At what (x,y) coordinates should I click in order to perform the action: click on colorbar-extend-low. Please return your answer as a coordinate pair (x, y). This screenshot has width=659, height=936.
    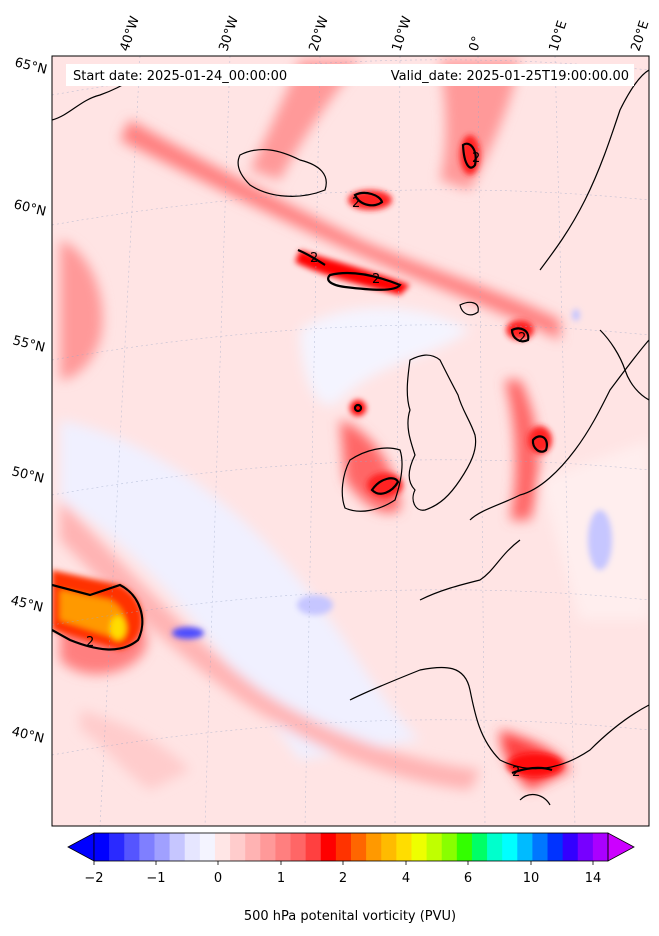
    Looking at the image, I should click on (81, 847).